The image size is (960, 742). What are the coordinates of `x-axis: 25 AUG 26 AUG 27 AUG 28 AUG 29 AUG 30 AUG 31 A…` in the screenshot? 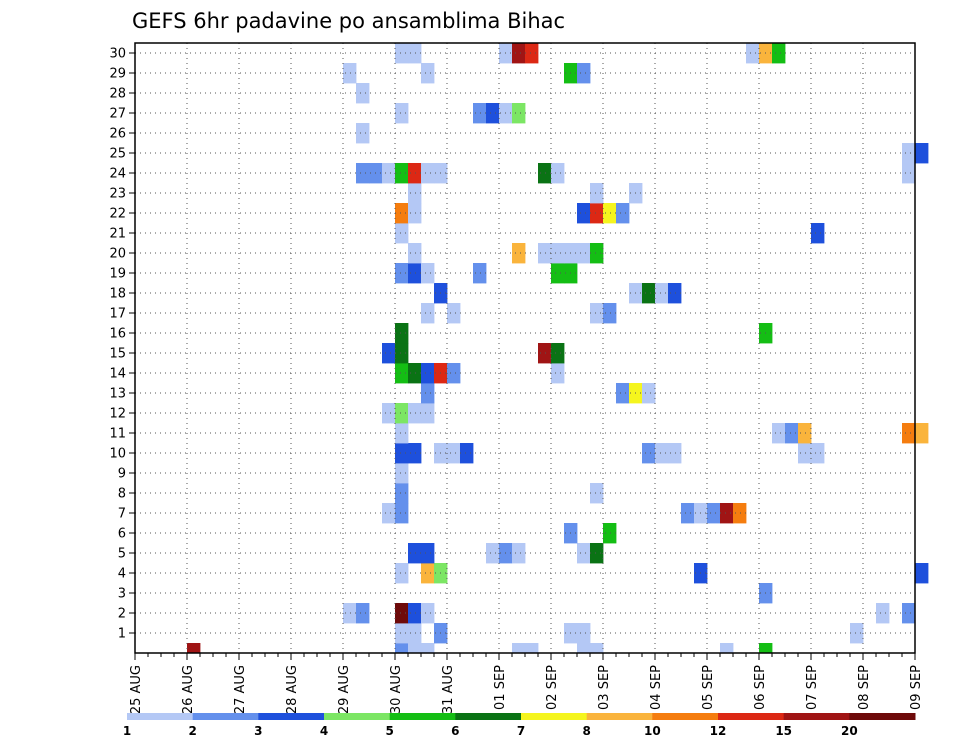 It's located at (526, 683).